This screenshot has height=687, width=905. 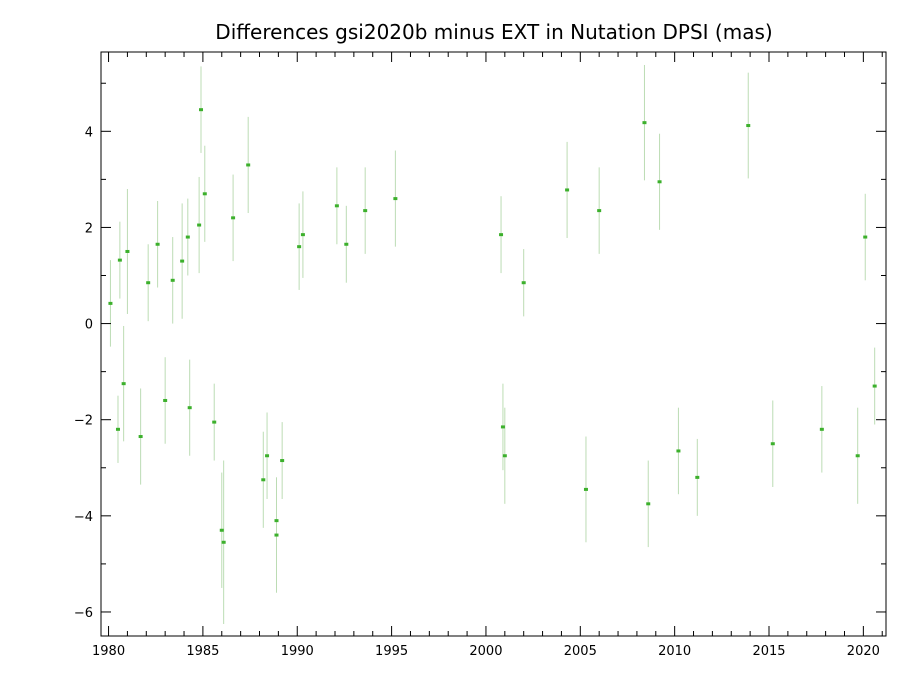 I want to click on x-tick-label: 1990, so click(x=297, y=651).